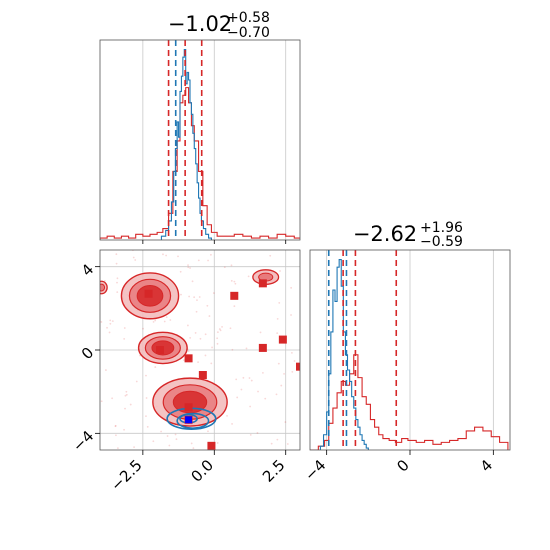 The height and width of the screenshot is (550, 550). I want to click on panel3-ytick-label-1: 0, so click(87, 353).